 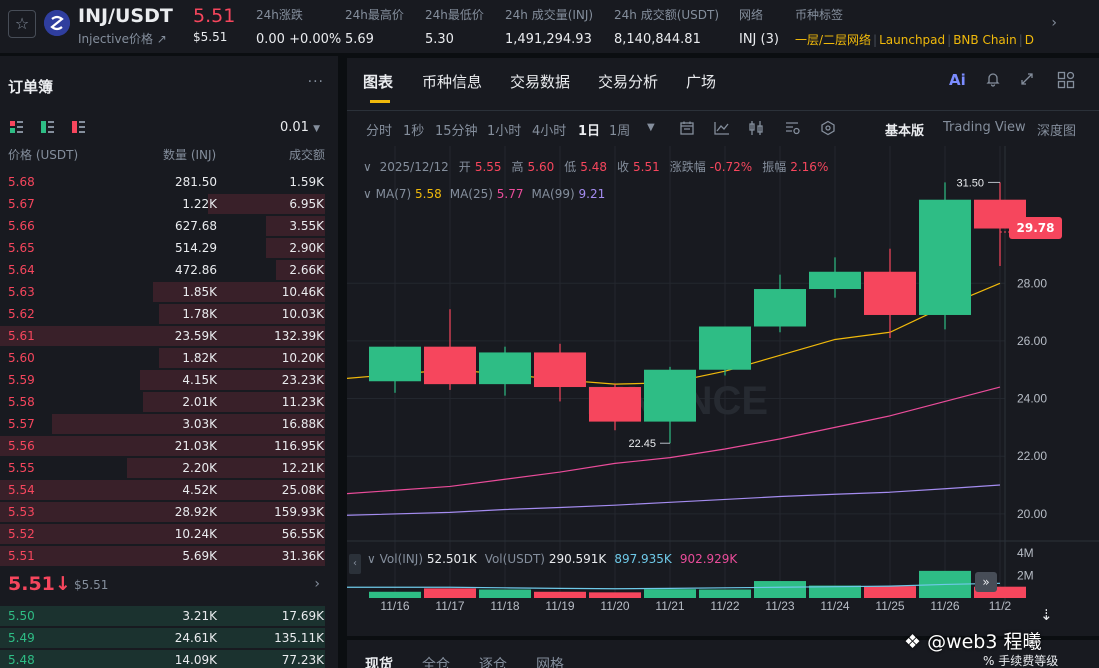 What do you see at coordinates (165, 336) in the screenshot?
I see `ask-row: 5.61 23.59K 132.39K` at bounding box center [165, 336].